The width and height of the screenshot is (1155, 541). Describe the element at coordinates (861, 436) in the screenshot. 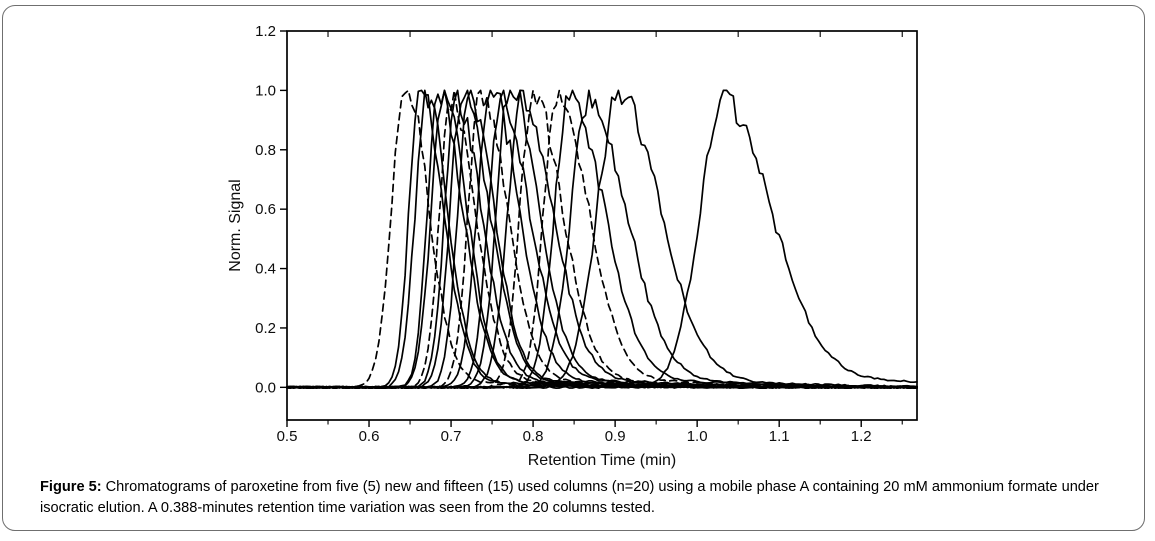

I see `x-tick-label: 1.2` at that location.